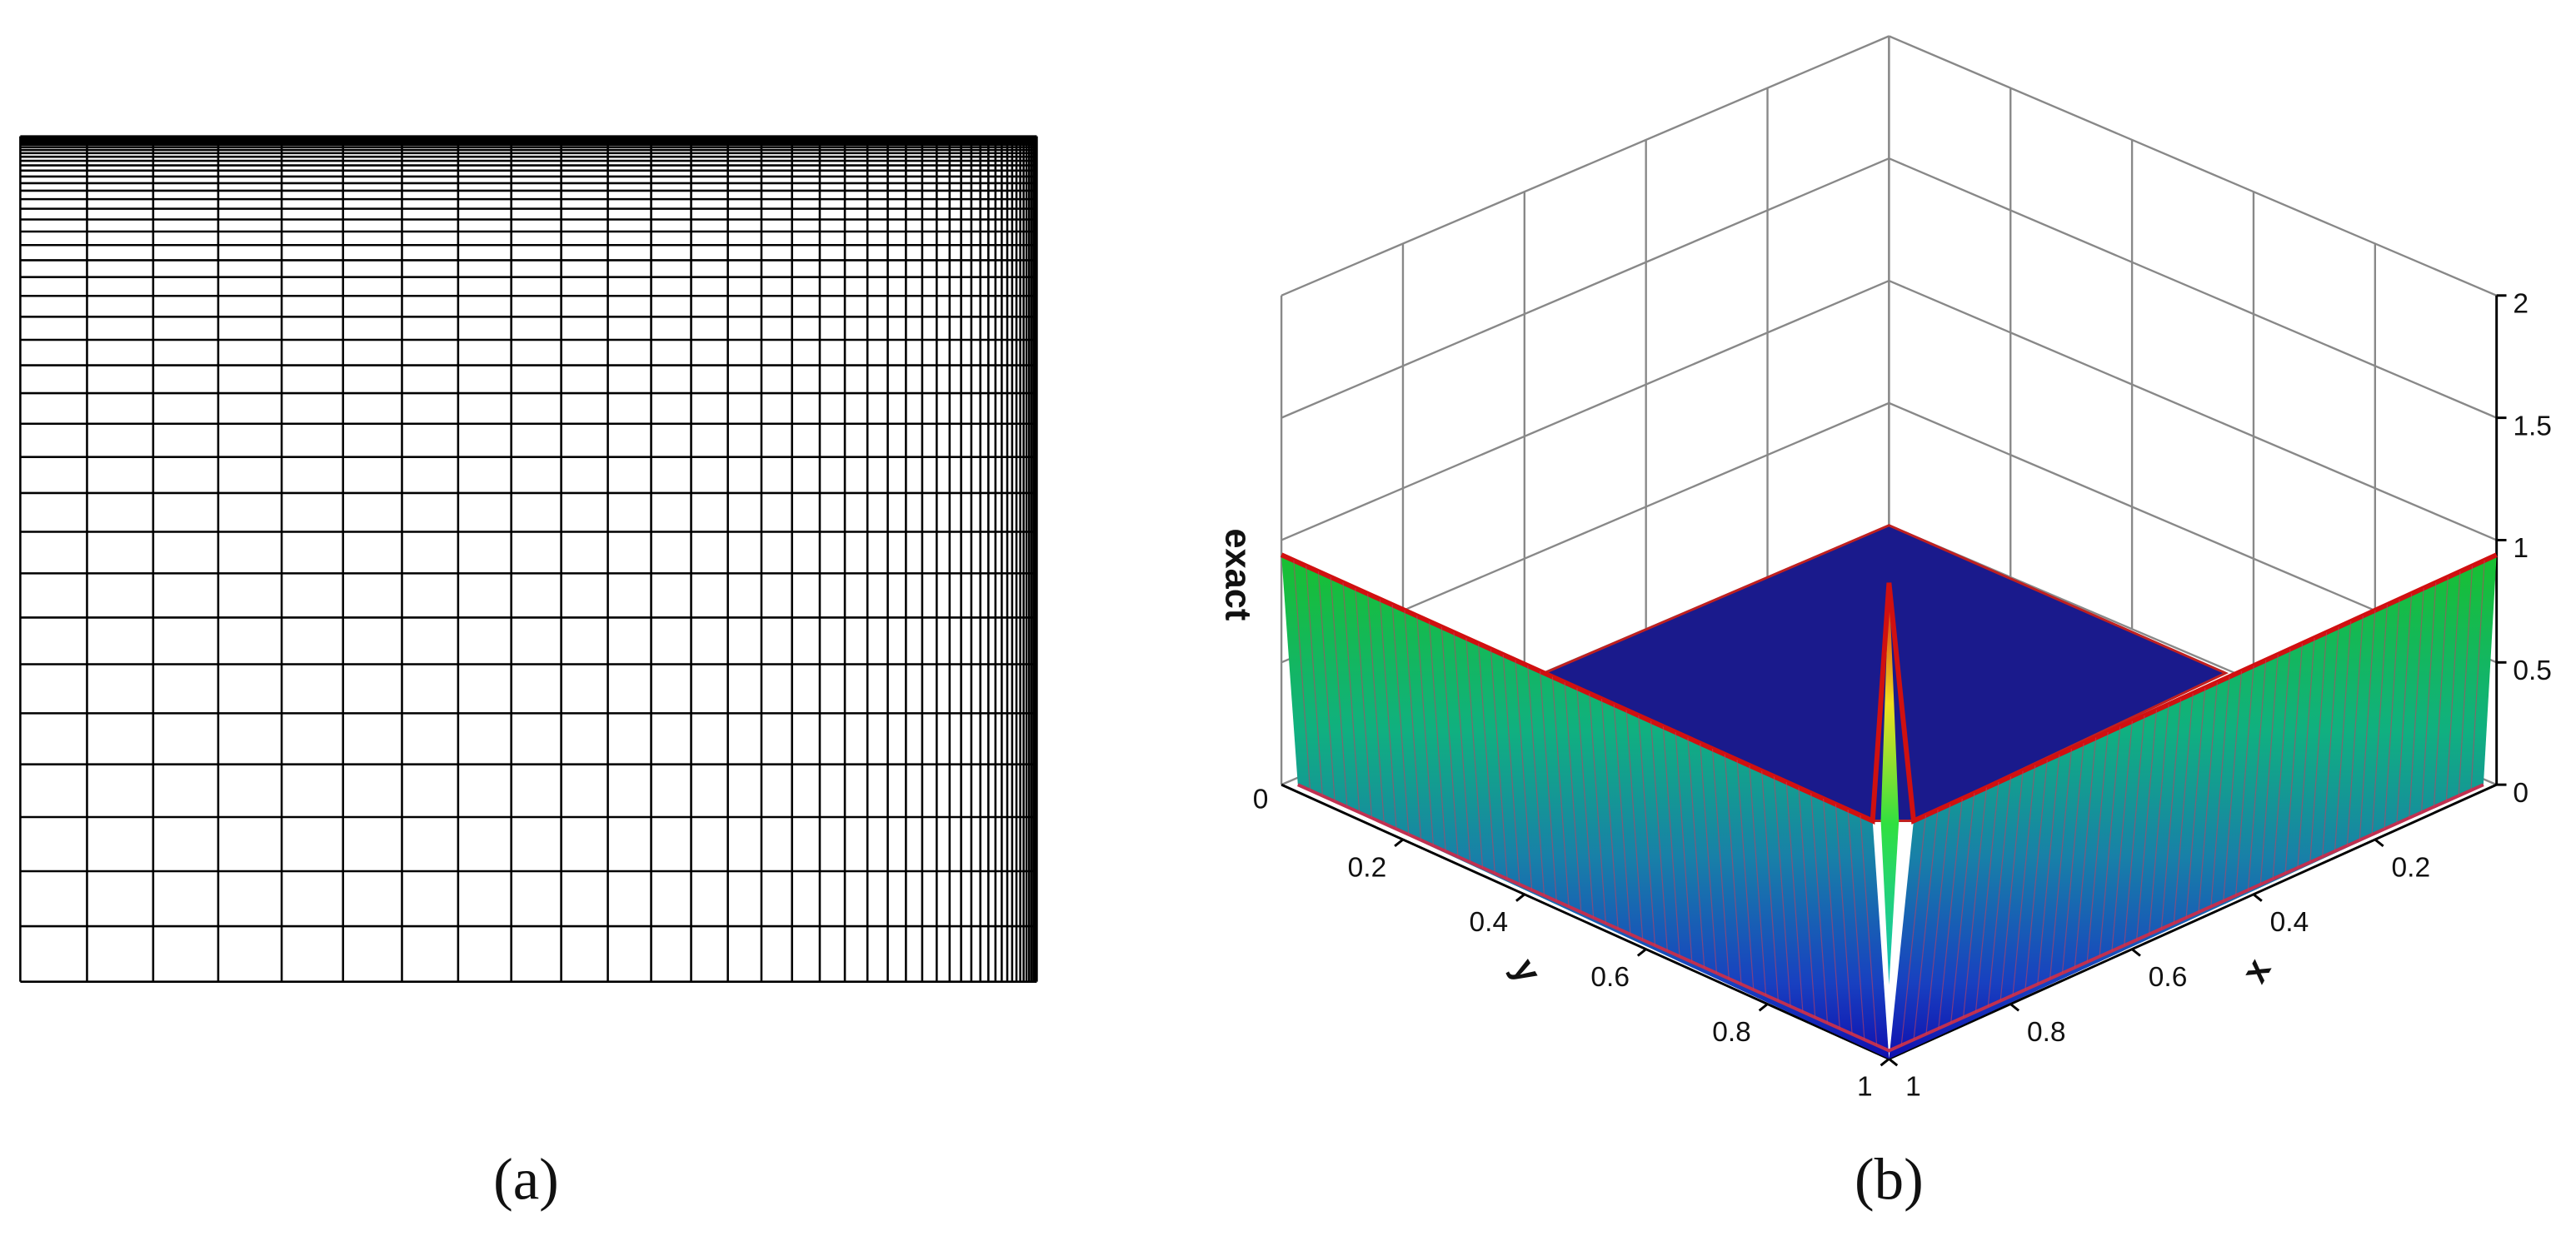  What do you see at coordinates (2256, 970) in the screenshot?
I see `x-axis-label: x` at bounding box center [2256, 970].